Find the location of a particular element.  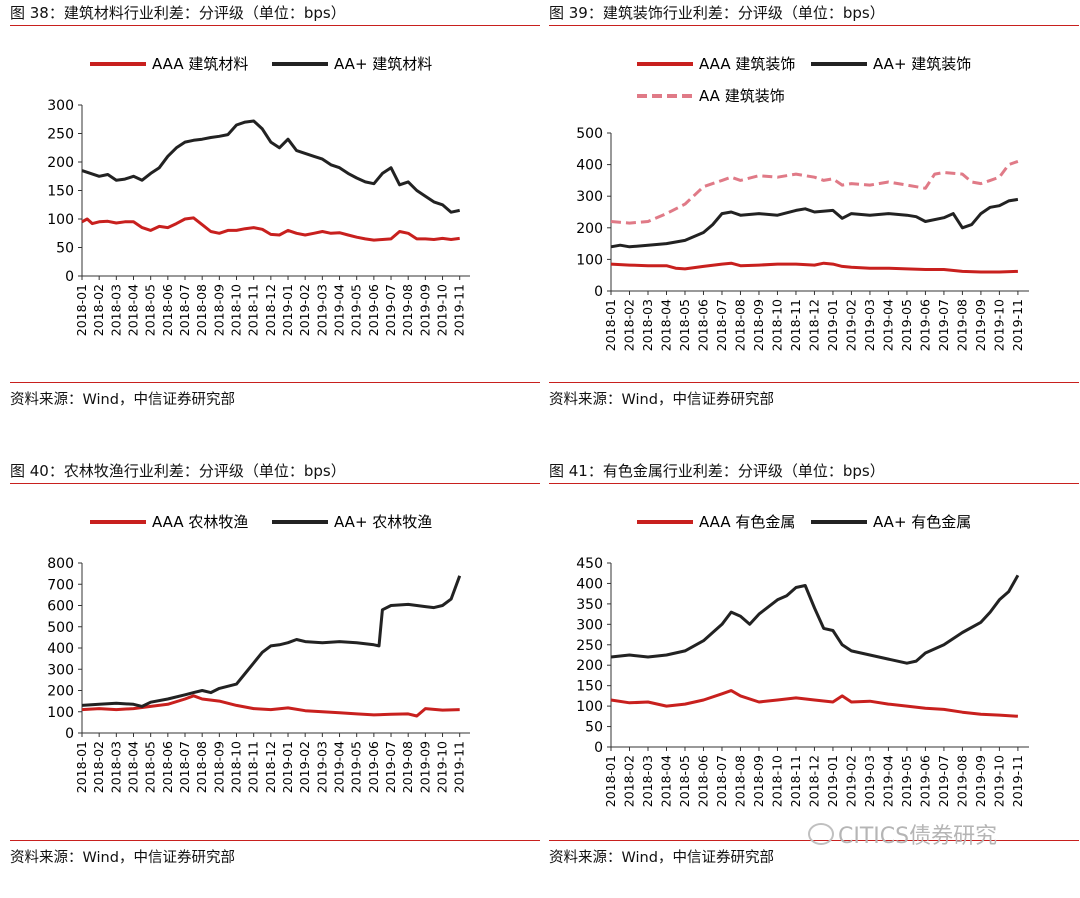

watermark: CITICS债券研究 is located at coordinates (902, 834).